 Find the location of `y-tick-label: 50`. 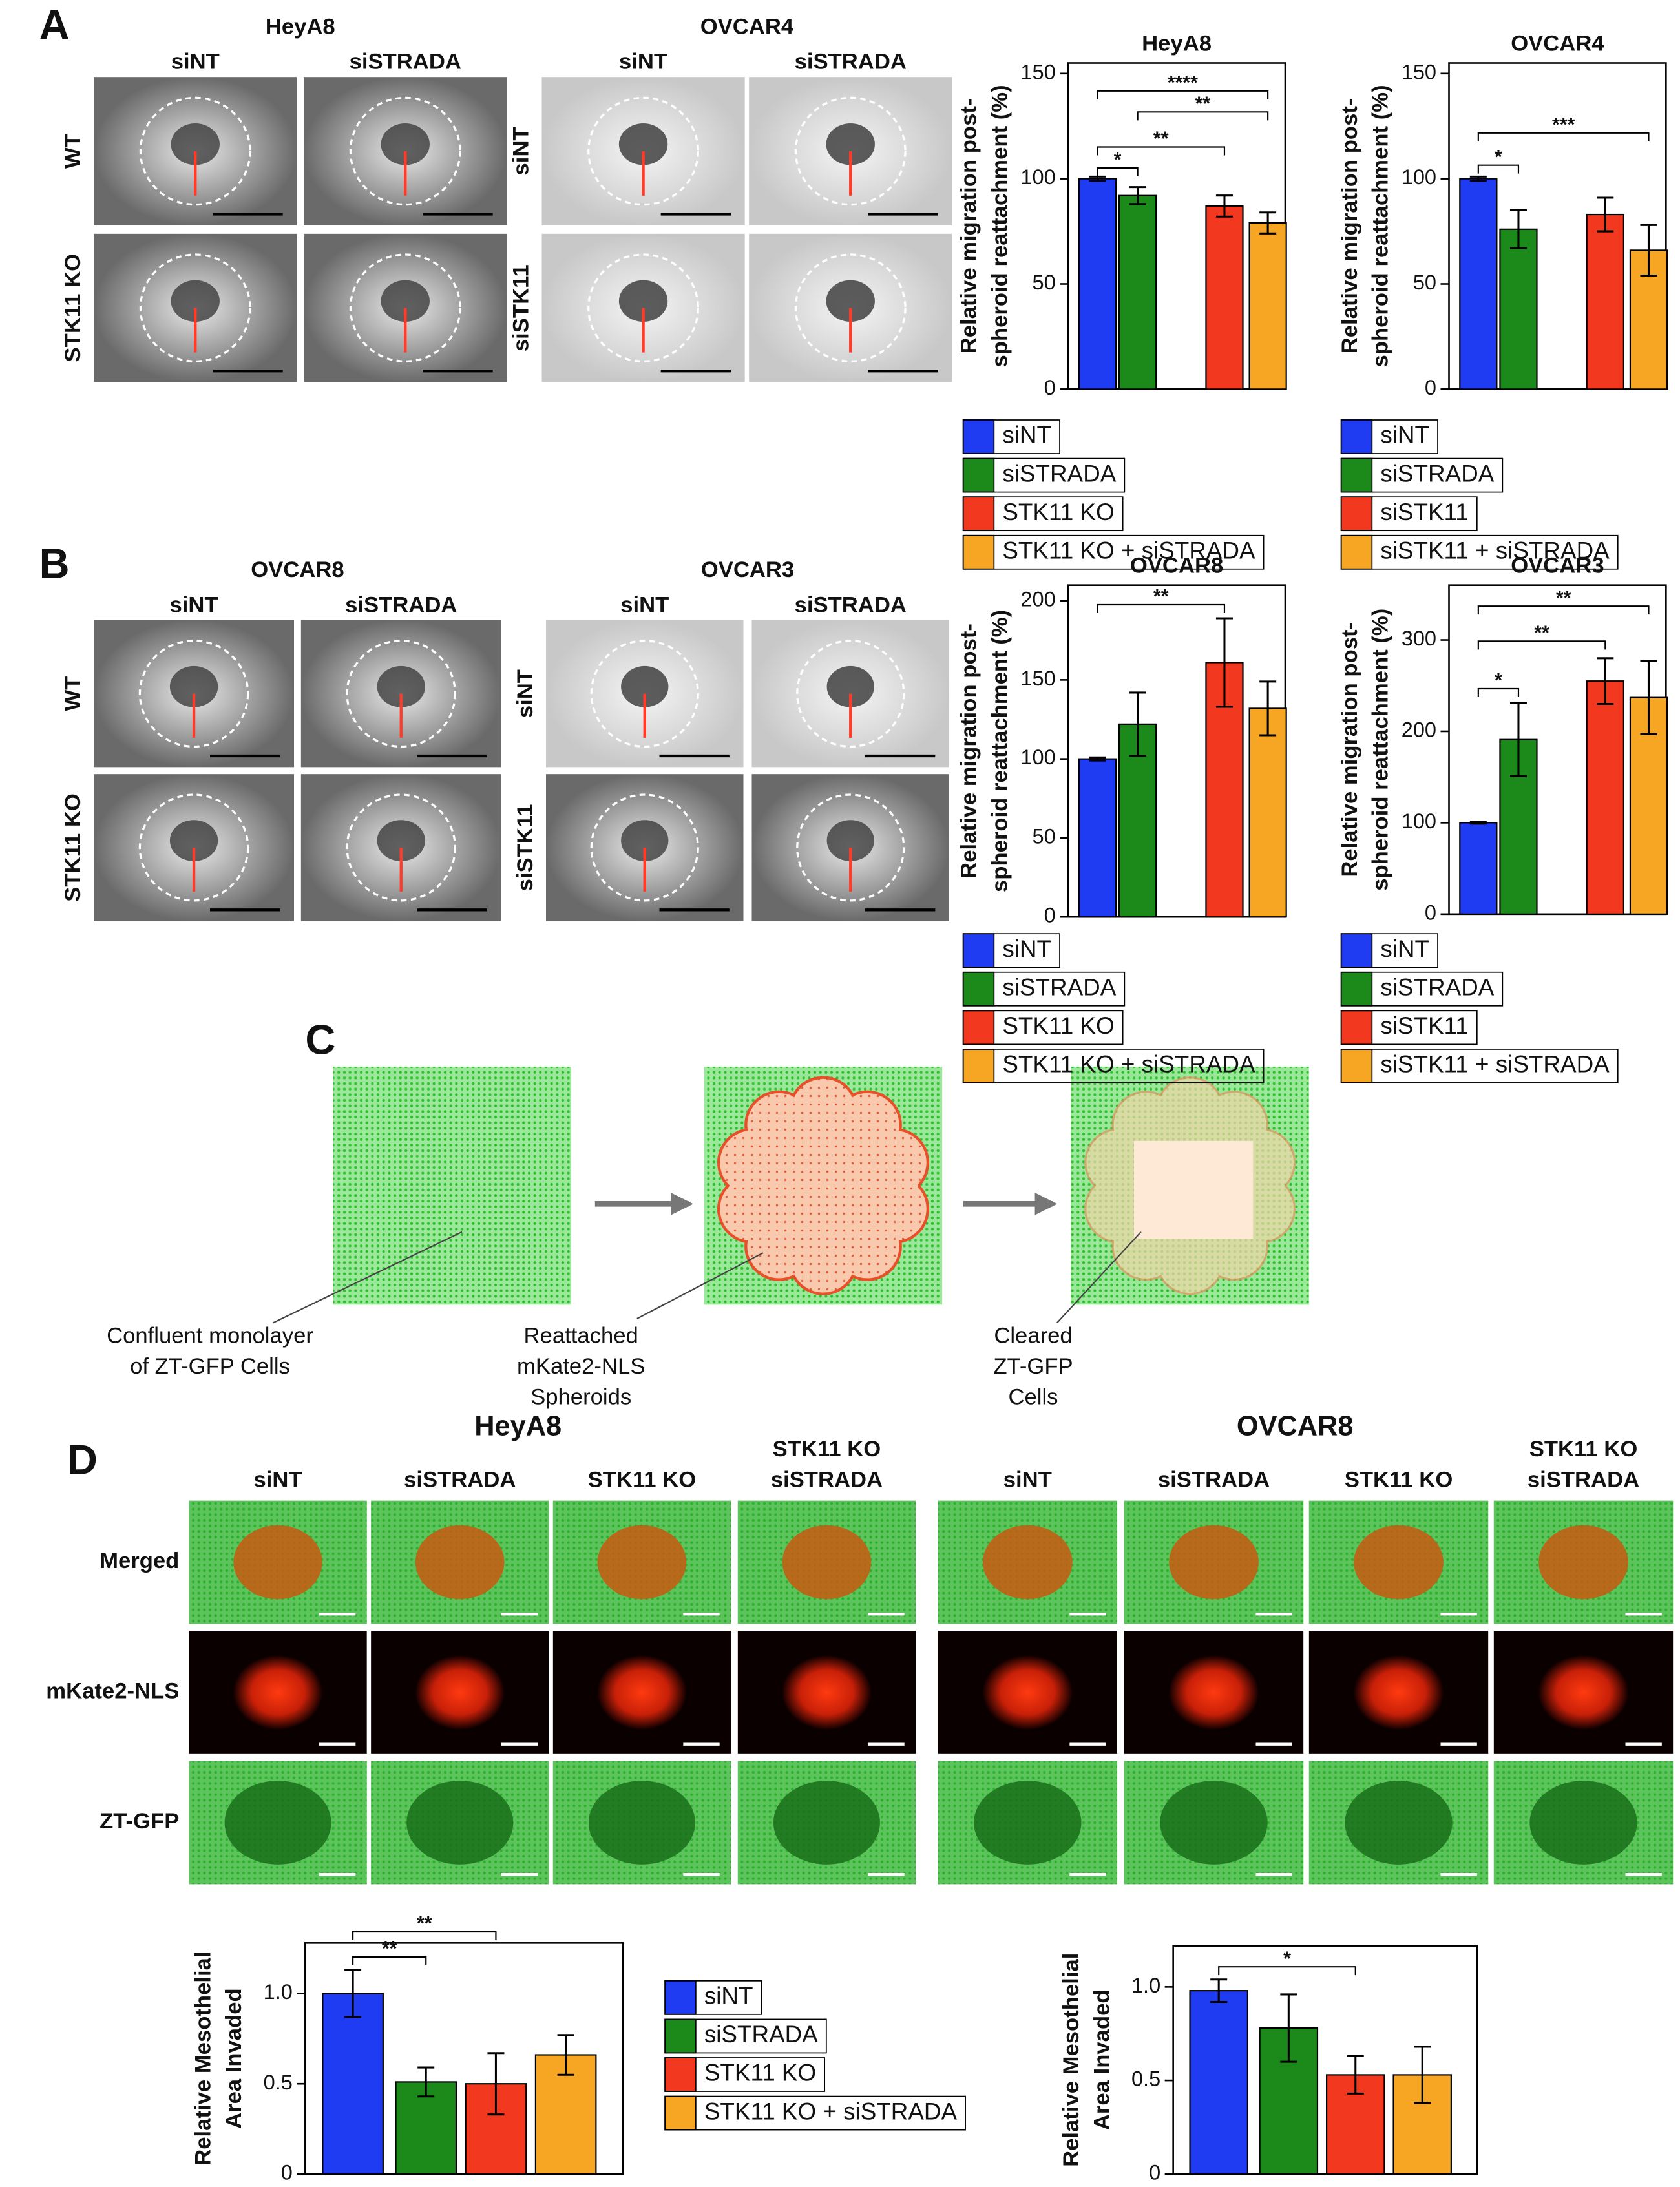

y-tick-label: 50 is located at coordinates (1425, 282).